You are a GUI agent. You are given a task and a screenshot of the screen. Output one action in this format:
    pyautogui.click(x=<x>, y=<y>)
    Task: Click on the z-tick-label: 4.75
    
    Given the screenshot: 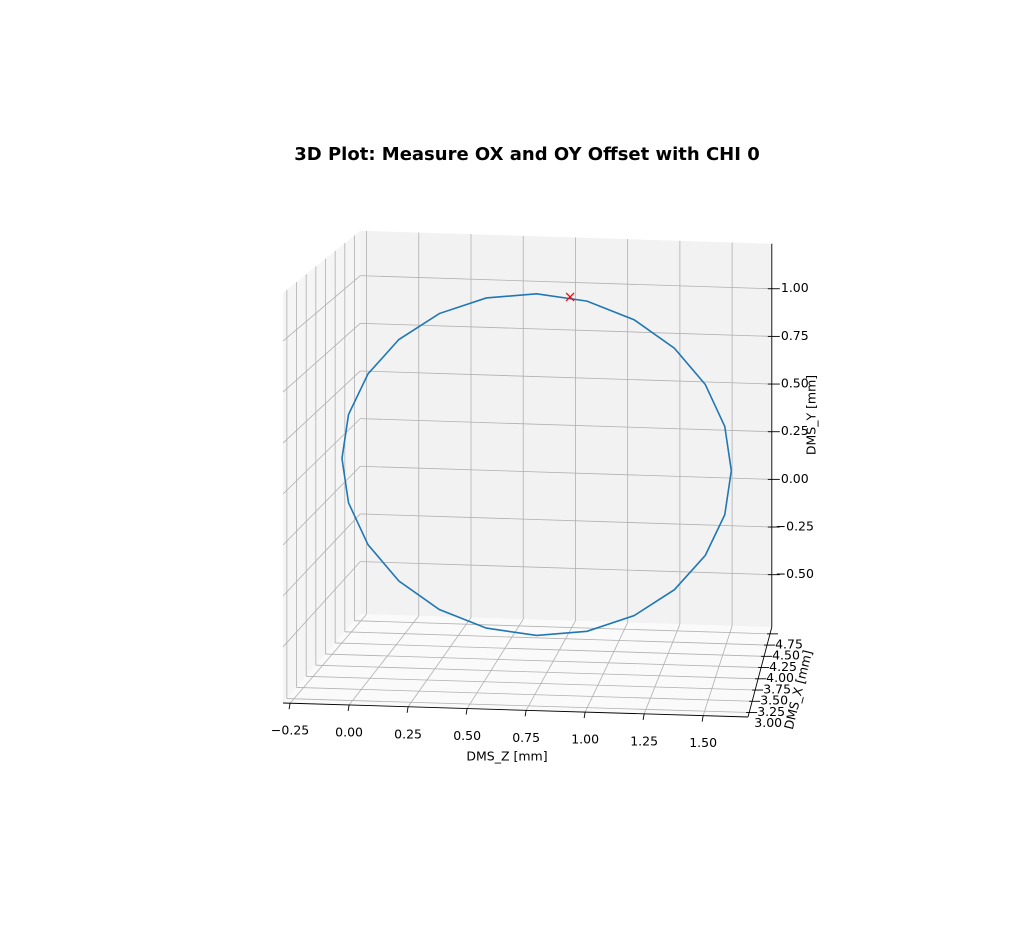 What is the action you would take?
    pyautogui.click(x=789, y=643)
    